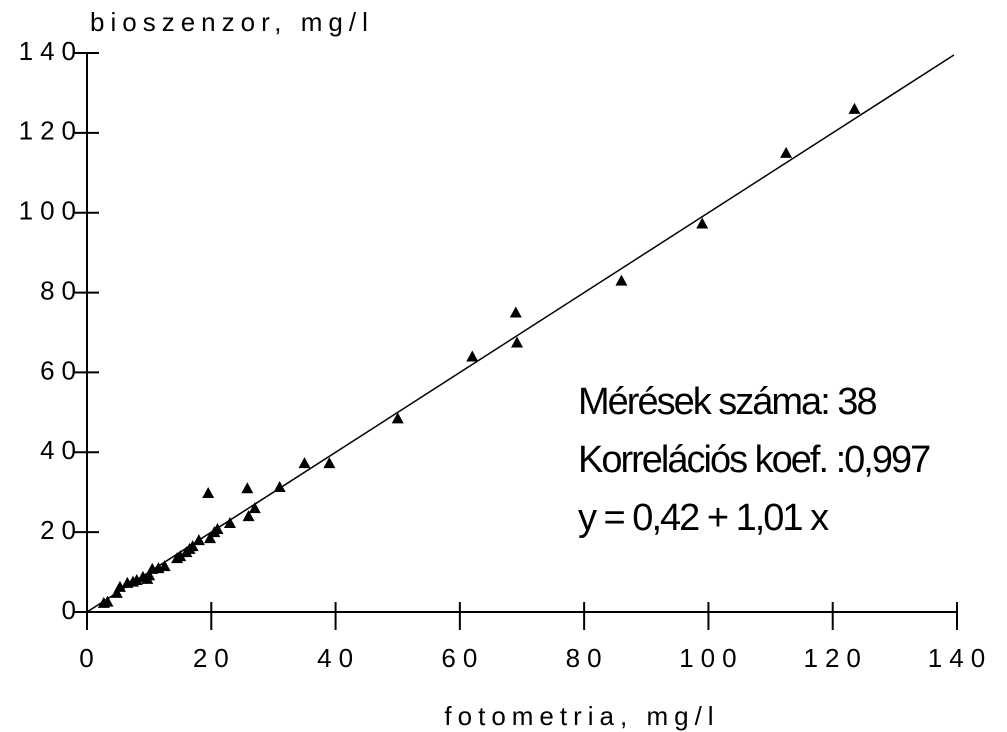 This screenshot has width=1007, height=732. Describe the element at coordinates (61, 370) in the screenshot. I see `y-tick-label: 60` at that location.